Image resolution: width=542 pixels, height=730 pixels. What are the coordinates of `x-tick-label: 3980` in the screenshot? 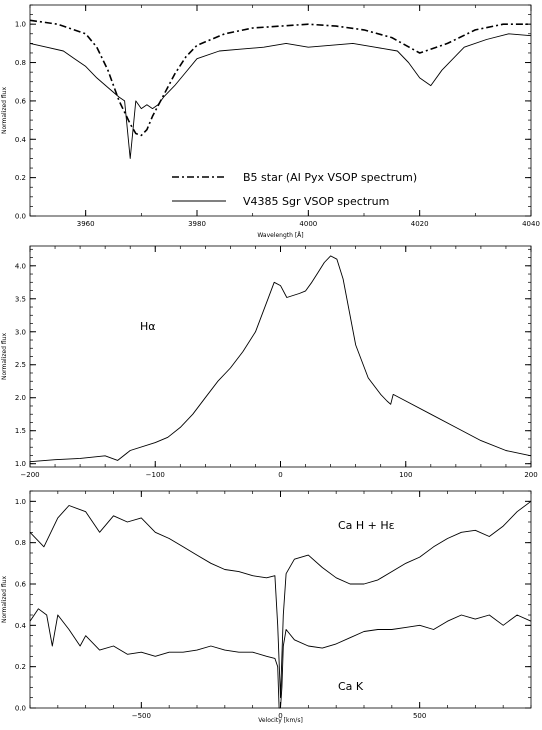 It's located at (197, 224).